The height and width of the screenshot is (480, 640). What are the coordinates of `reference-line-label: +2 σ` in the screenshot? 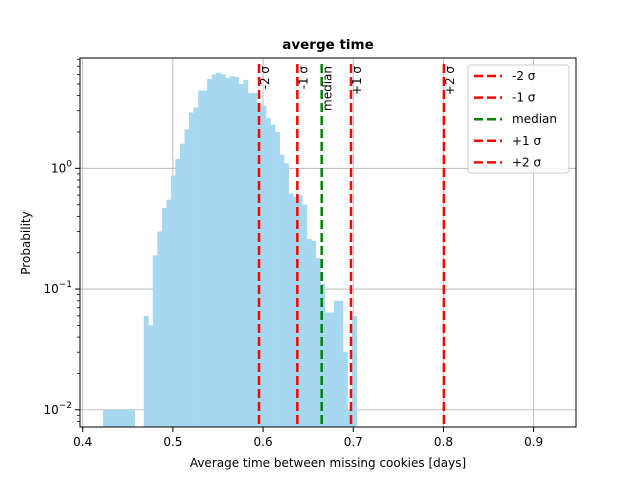 It's located at (450, 81).